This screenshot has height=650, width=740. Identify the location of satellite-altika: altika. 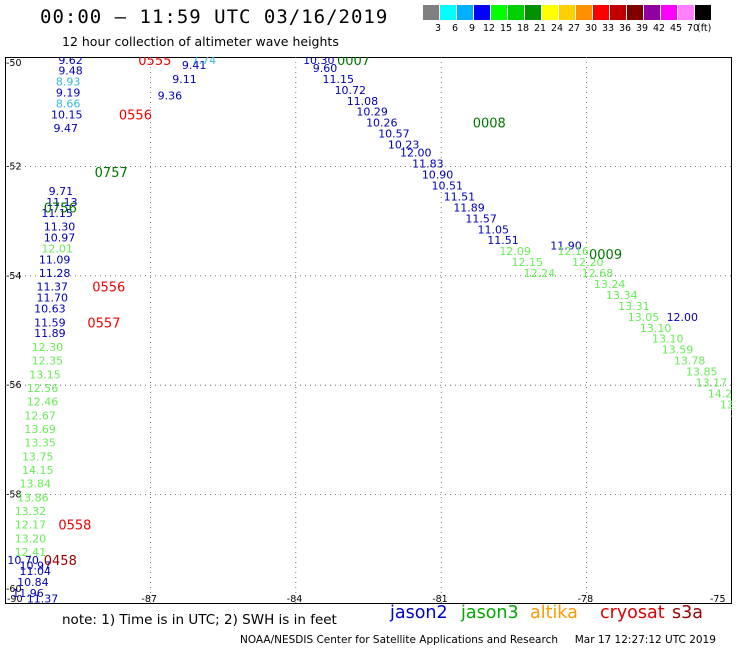
(554, 613).